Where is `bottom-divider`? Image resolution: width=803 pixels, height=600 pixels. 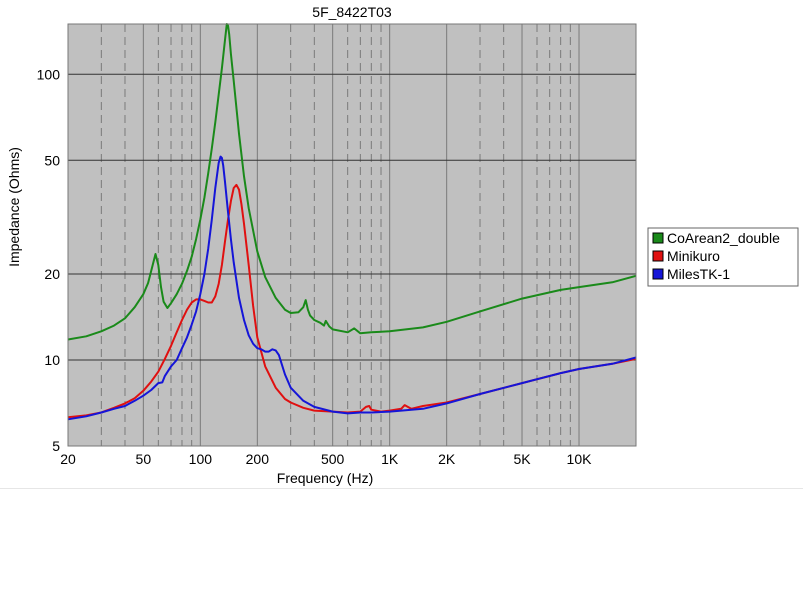 bottom-divider is located at coordinates (401, 488).